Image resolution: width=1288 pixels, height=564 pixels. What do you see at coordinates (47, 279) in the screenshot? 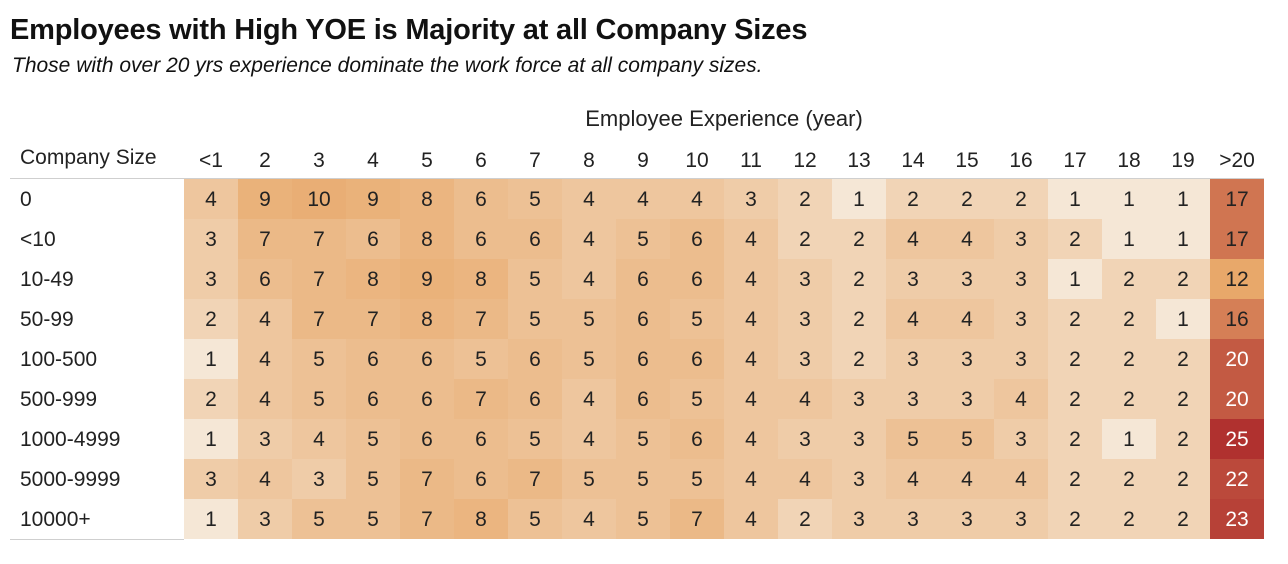
I see `row-label: 10-49` at bounding box center [47, 279].